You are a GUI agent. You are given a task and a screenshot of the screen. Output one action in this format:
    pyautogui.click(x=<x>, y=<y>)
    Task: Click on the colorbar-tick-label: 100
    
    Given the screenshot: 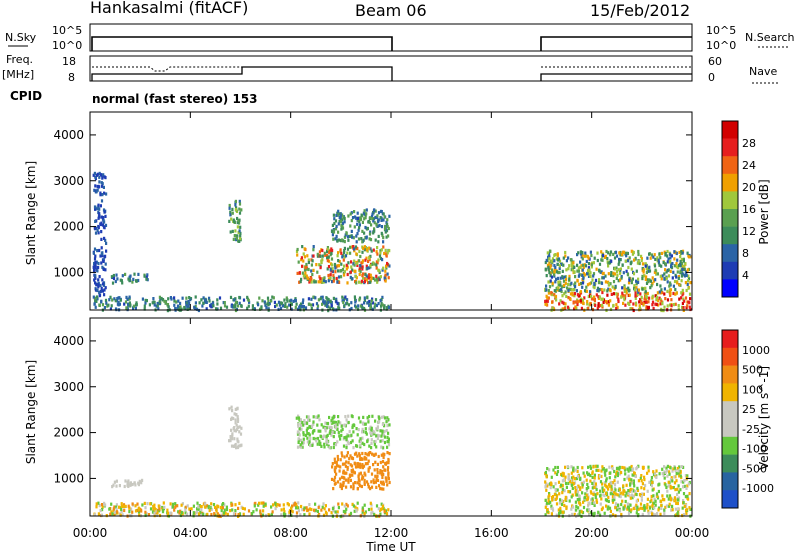 What is the action you would take?
    pyautogui.click(x=752, y=389)
    